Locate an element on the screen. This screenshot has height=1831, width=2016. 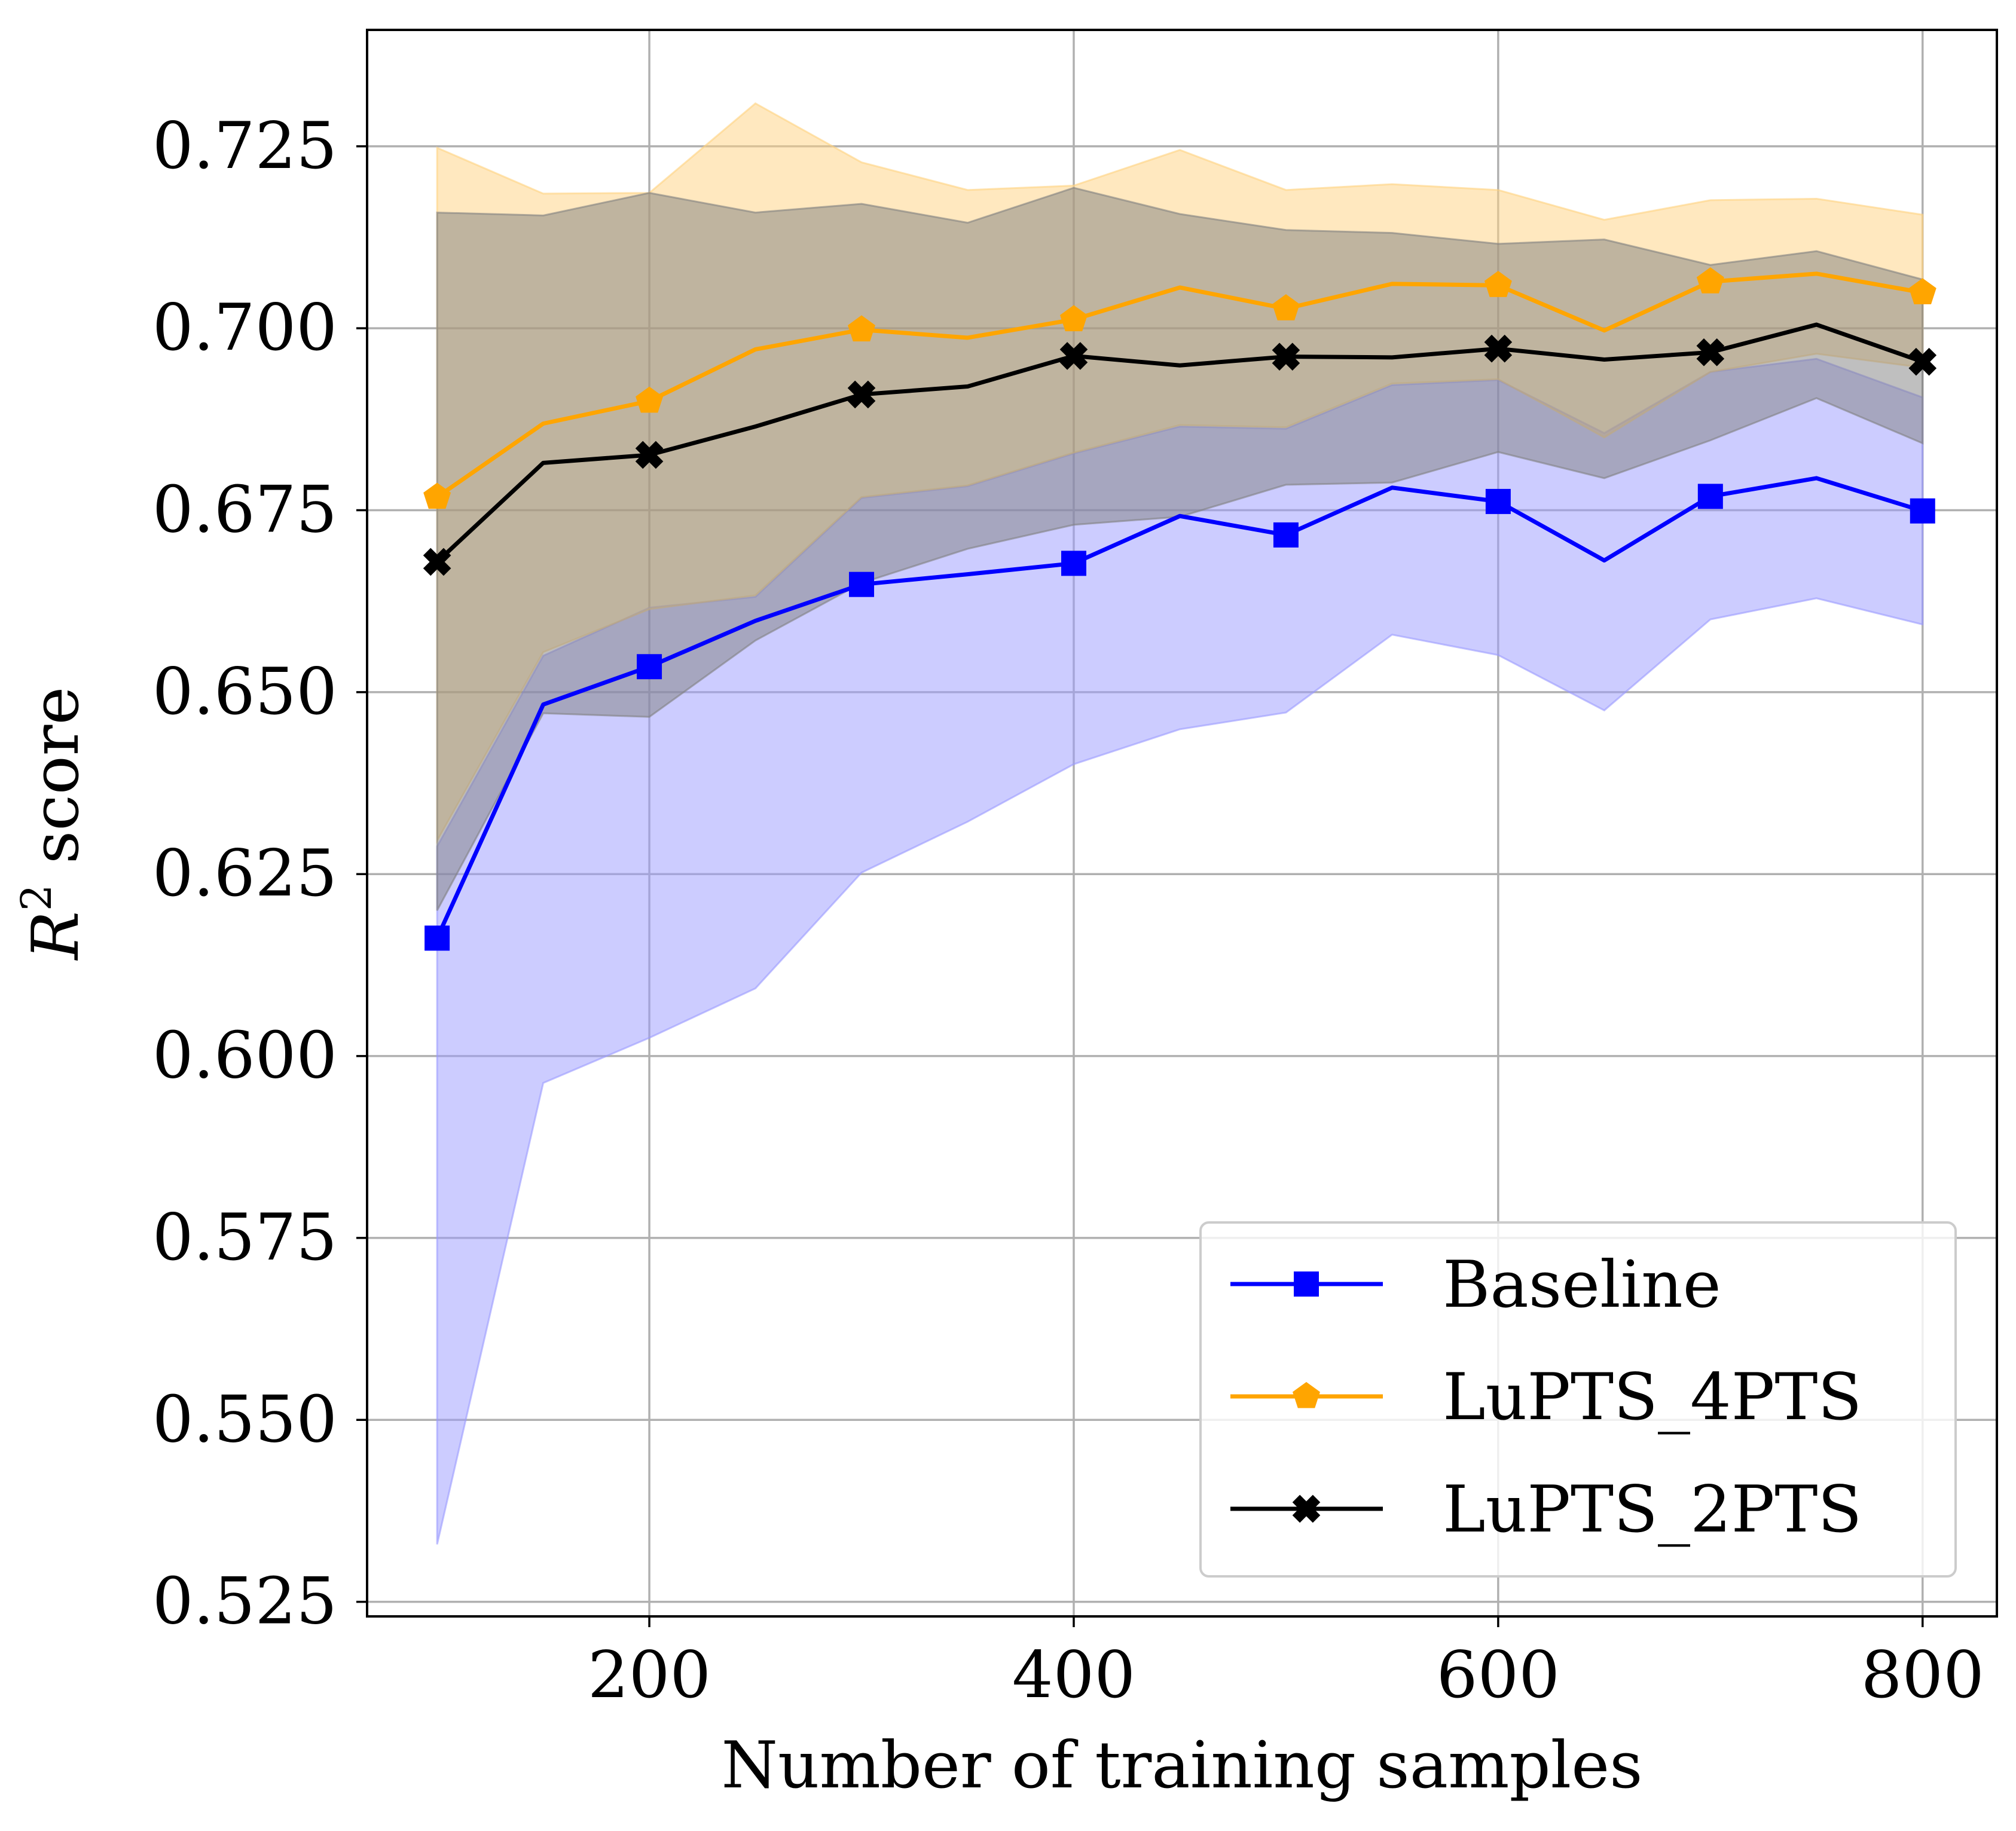
y-axis-label-score: score is located at coordinates (56, 786).